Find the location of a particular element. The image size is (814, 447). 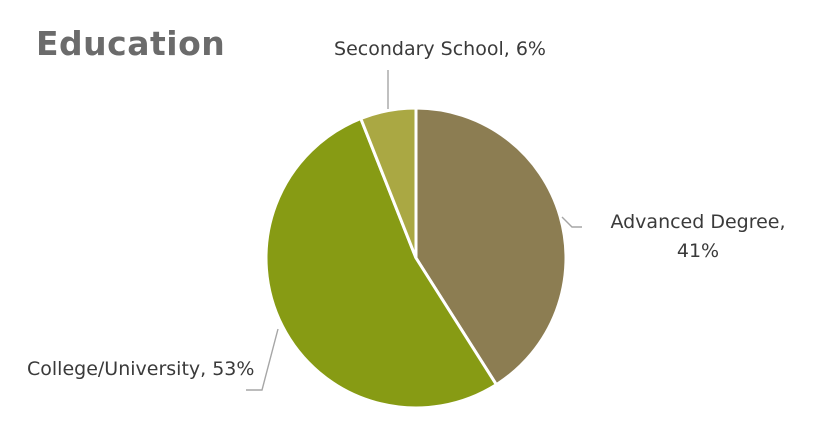

data-label-line: College/University, 53% is located at coordinates (140, 369).